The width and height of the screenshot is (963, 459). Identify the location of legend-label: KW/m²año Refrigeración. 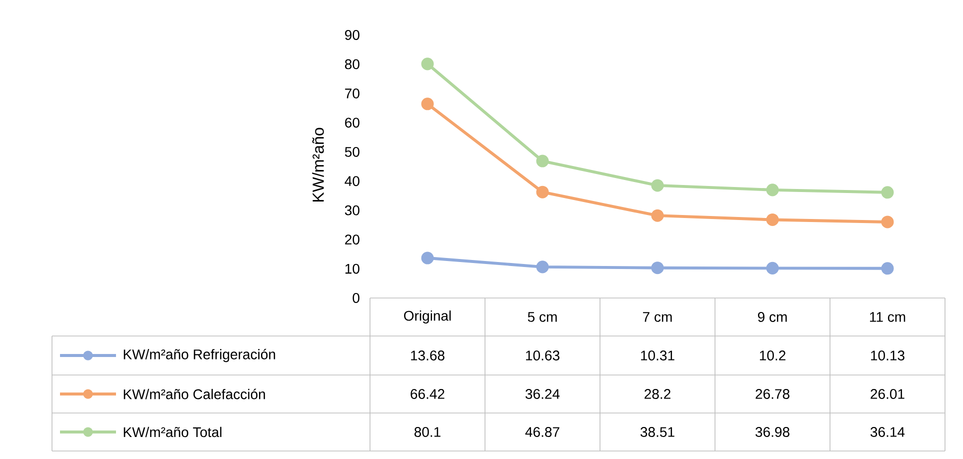
(200, 355).